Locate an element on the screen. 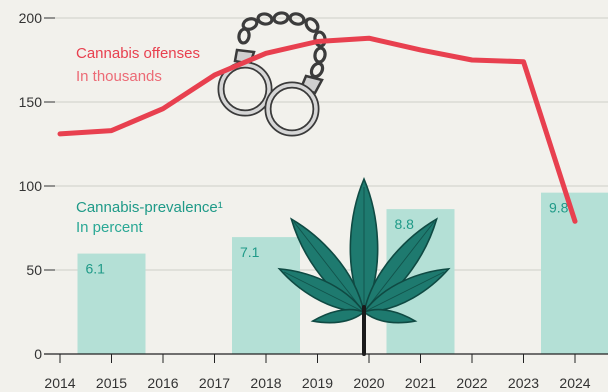 Image resolution: width=608 pixels, height=392 pixels. x-tick-label: 2023 is located at coordinates (523, 383).